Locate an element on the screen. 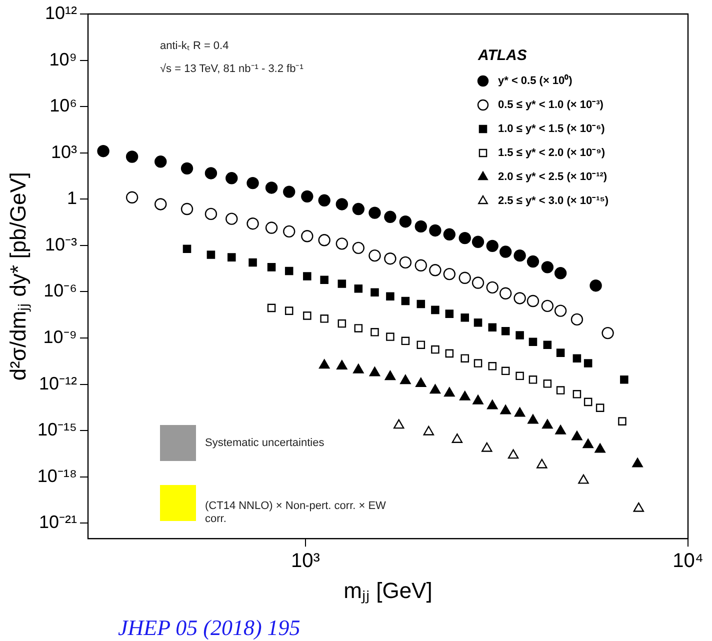  y-tick-label: 10⁹ is located at coordinates (63, 59).